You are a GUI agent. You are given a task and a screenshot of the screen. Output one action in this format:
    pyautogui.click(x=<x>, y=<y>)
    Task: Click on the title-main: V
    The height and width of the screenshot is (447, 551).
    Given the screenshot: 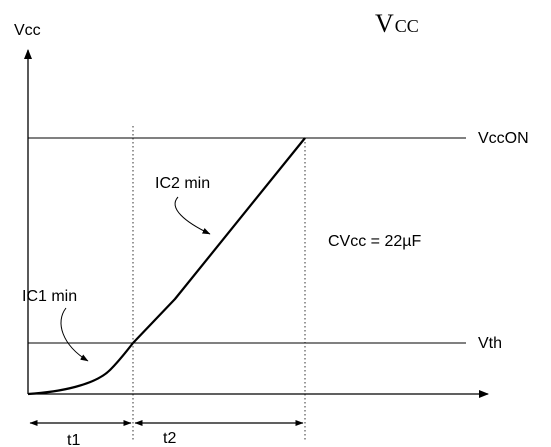 What is the action you would take?
    pyautogui.click(x=384, y=23)
    